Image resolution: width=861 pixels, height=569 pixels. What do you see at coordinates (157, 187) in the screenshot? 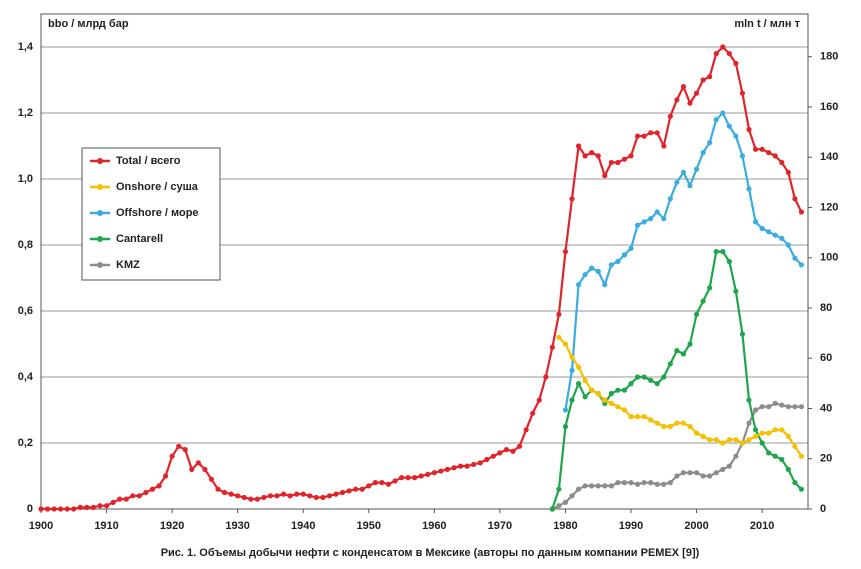
I see `legend-label: Onshore / суша` at bounding box center [157, 187].